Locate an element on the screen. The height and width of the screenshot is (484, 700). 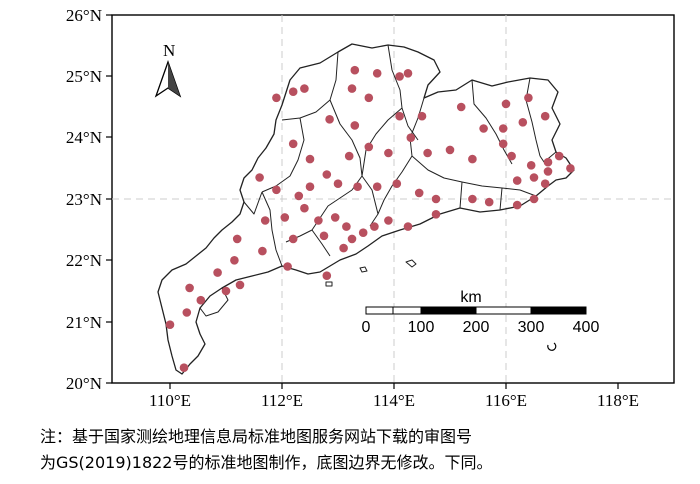
footnote-line-2: 为GS(2019)1822号的标准地图制作，底图边界无修改。下同。 is located at coordinates (266, 462).